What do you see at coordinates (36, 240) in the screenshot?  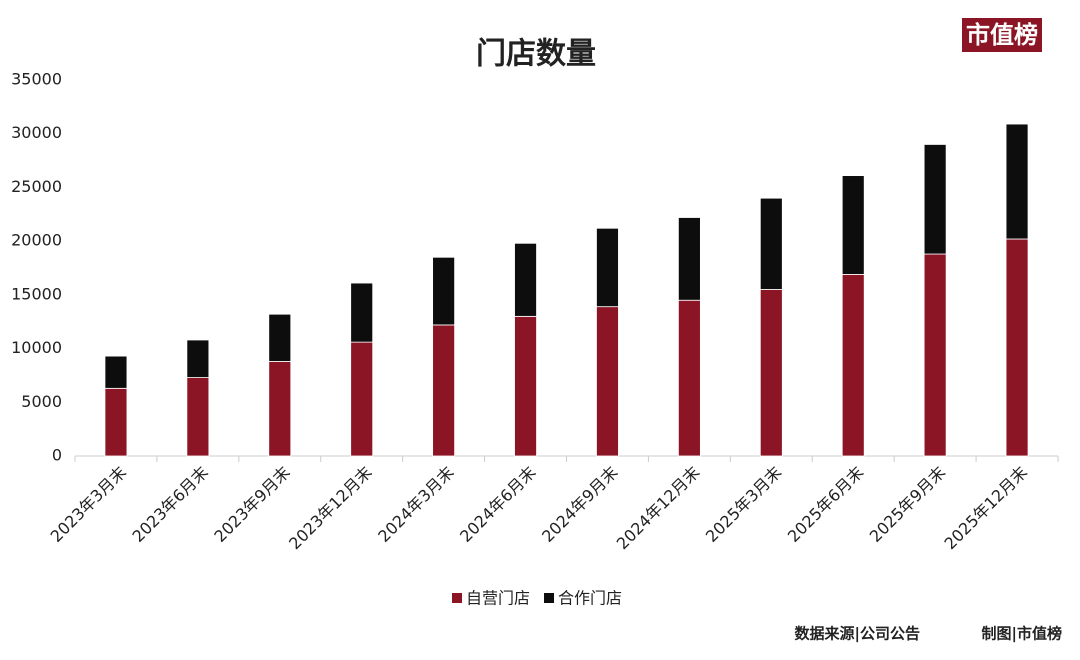 I see `y-tick-label: 20000` at bounding box center [36, 240].